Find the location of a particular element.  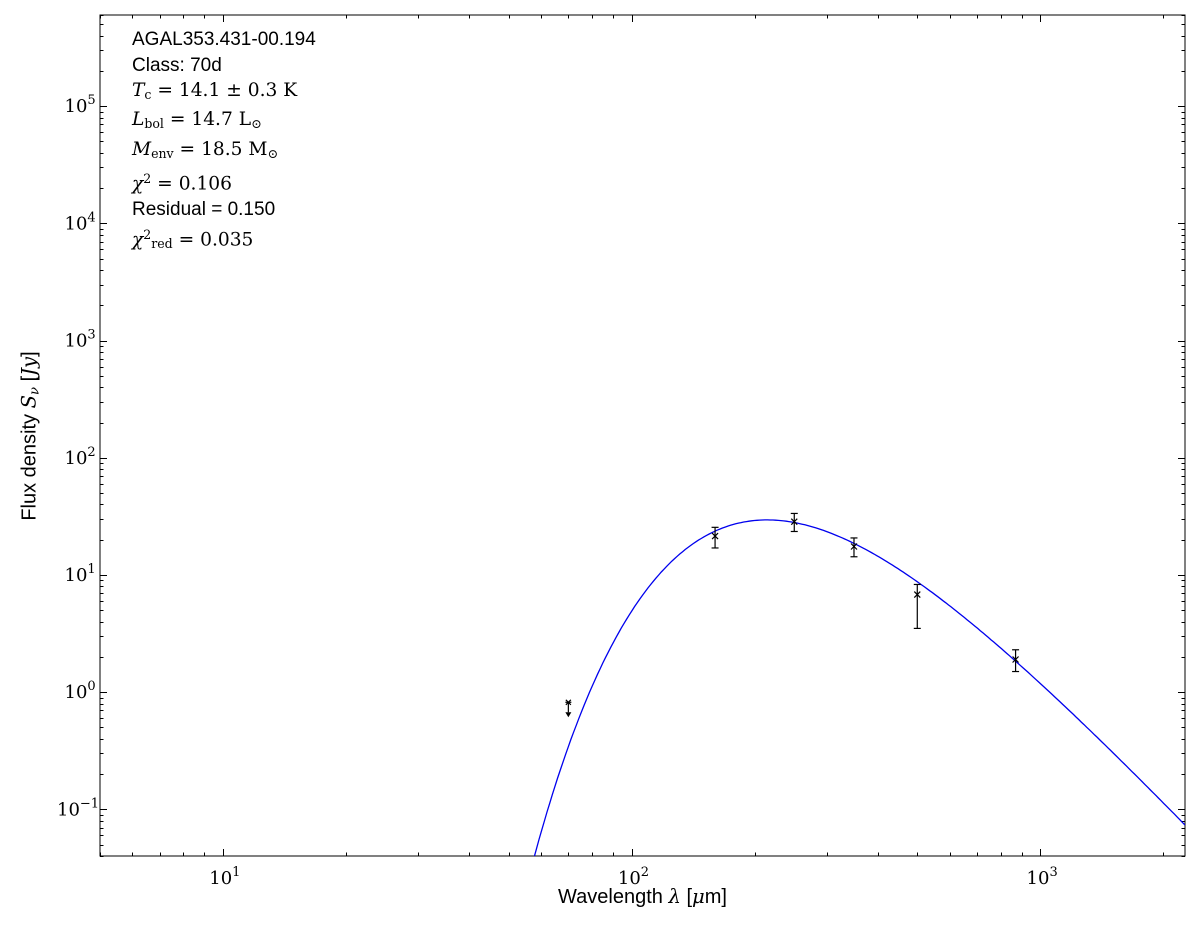

text-segment: red is located at coordinates (162, 244).